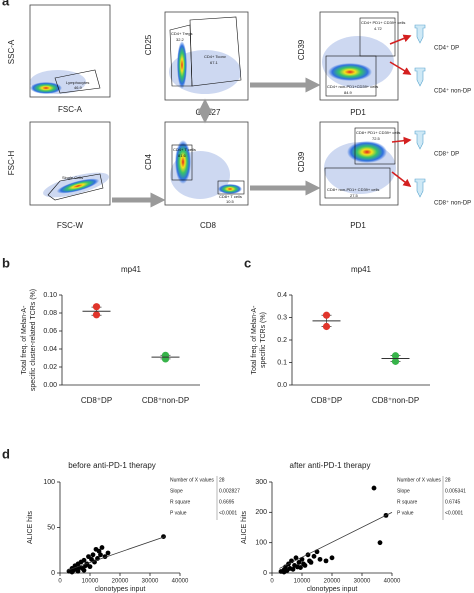  Describe the element at coordinates (261, 512) in the screenshot. I see `y-tick-label: 200` at that location.